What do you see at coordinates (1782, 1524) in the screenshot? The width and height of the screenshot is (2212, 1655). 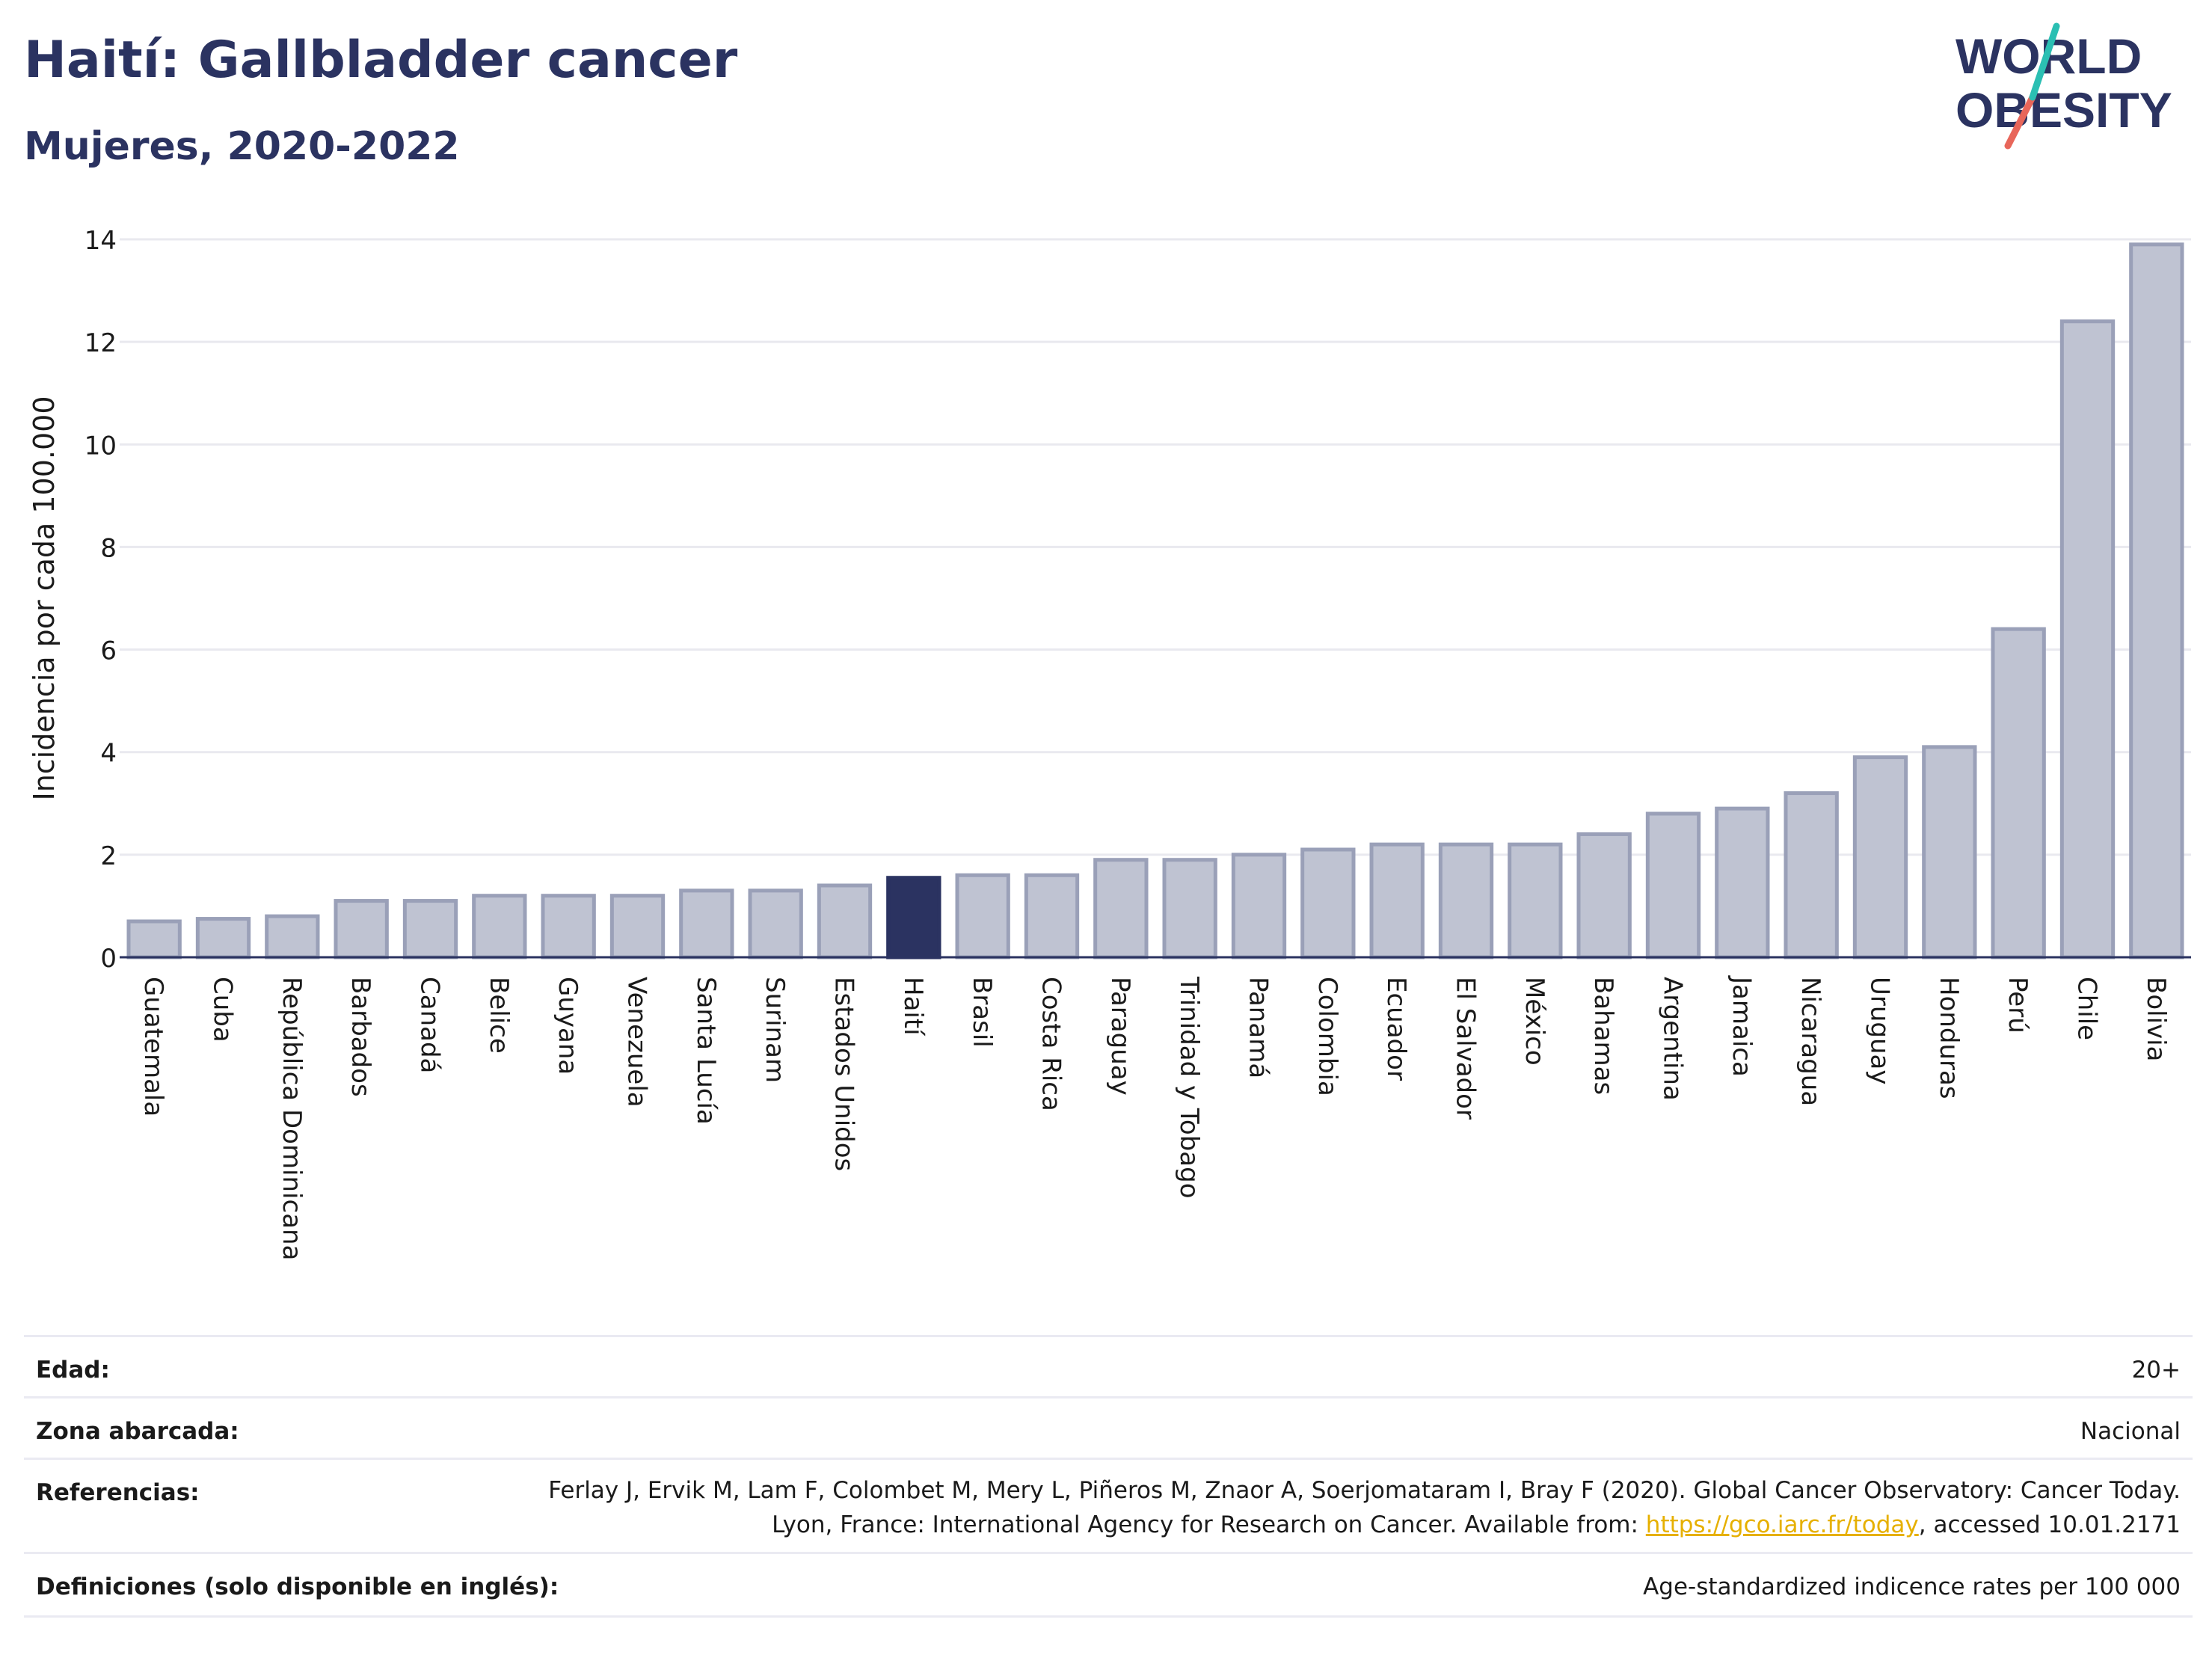 I see `refs-link: https://gco.iarc.fr/today` at bounding box center [1782, 1524].